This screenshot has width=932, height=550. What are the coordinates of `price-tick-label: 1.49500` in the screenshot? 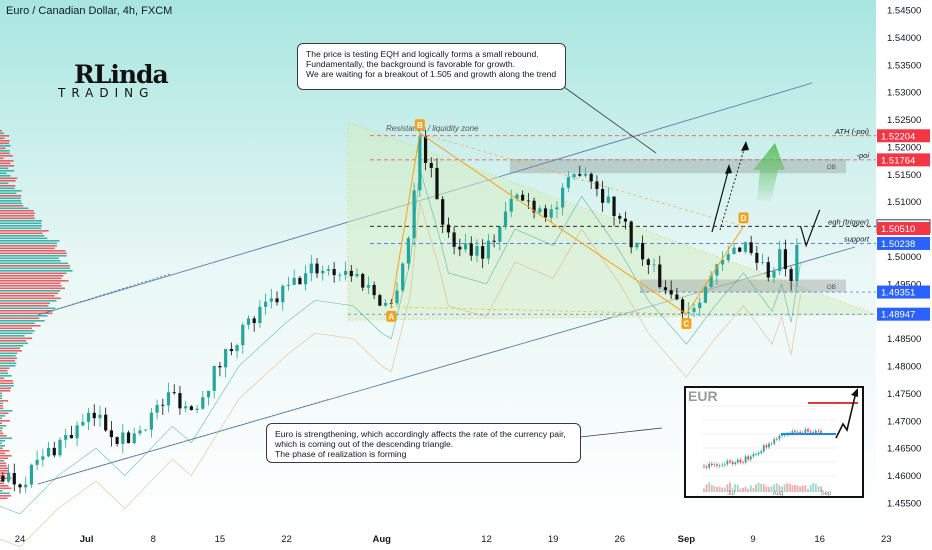 It's located at (904, 284).